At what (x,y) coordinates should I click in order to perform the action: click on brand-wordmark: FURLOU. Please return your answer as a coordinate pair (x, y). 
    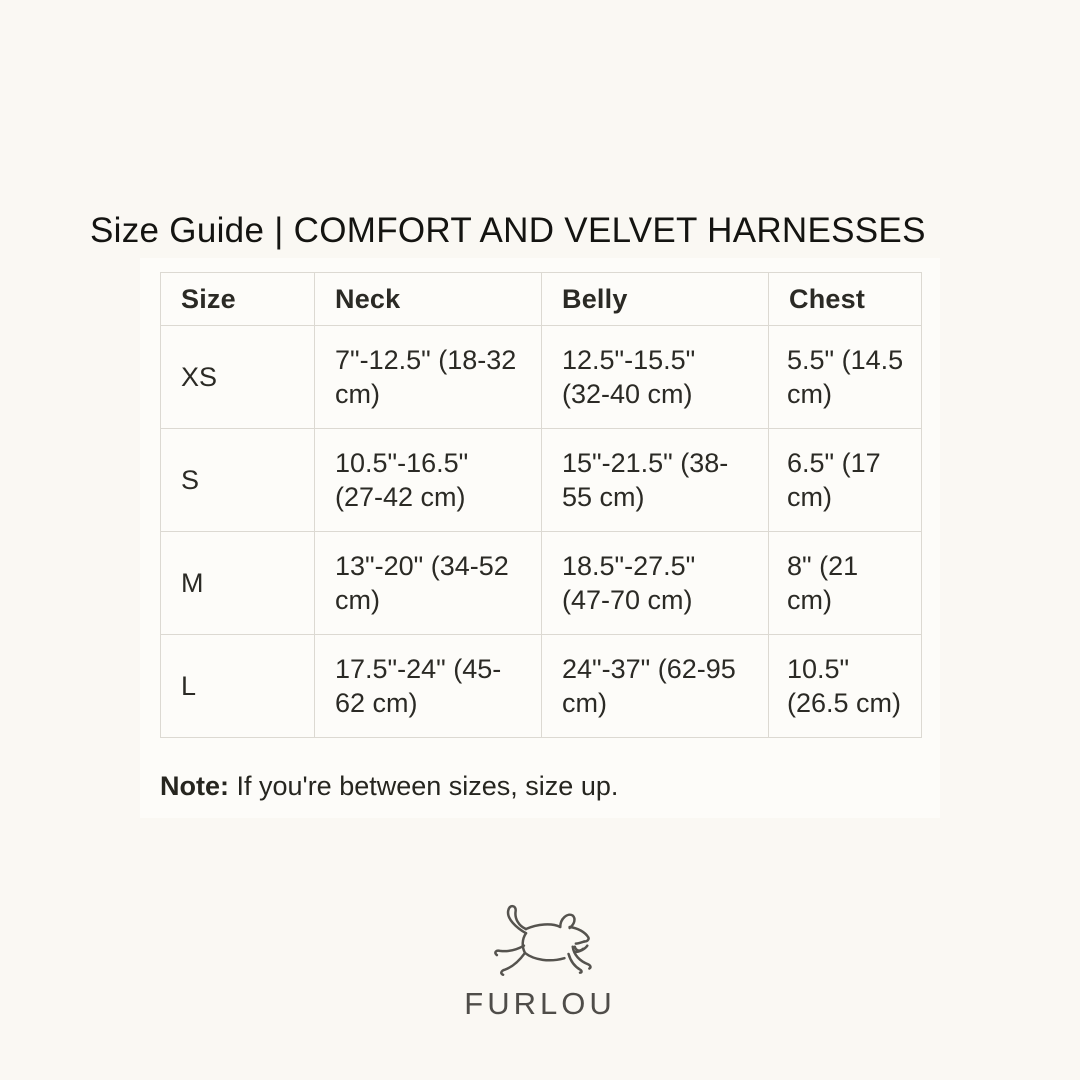
    Looking at the image, I should click on (540, 1003).